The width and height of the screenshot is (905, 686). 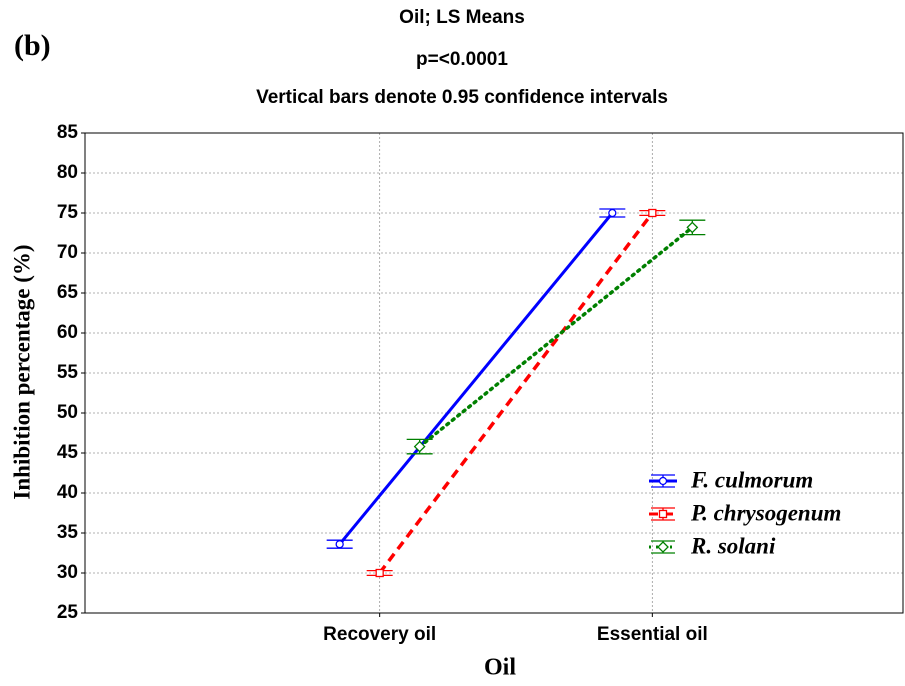 What do you see at coordinates (67, 172) in the screenshot?
I see `y-tick-label: 80` at bounding box center [67, 172].